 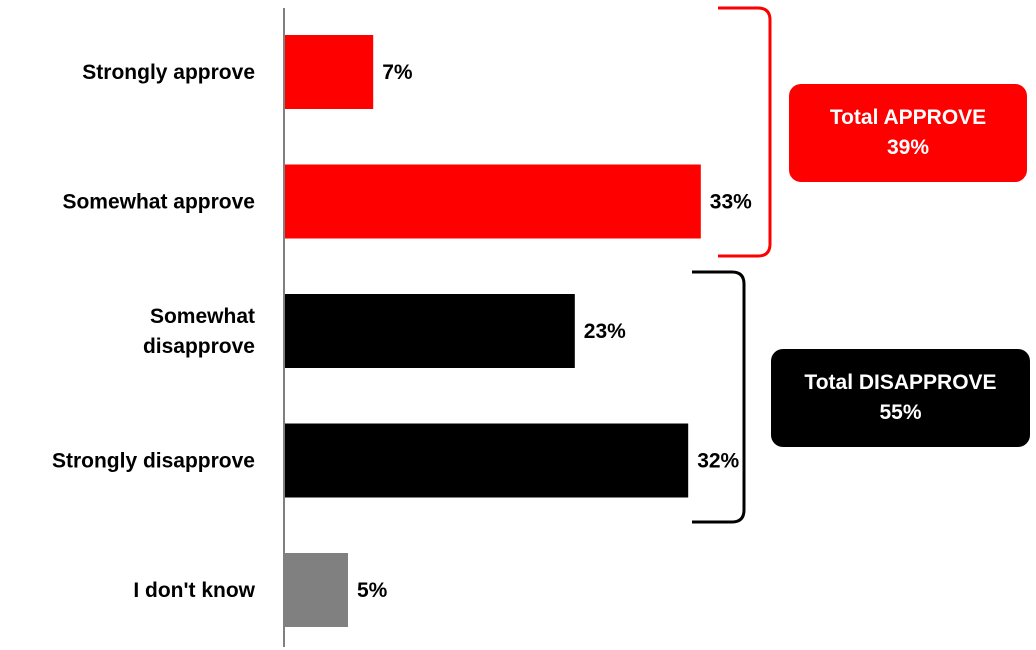 I want to click on bar-value-label: 5%, so click(x=372, y=590).